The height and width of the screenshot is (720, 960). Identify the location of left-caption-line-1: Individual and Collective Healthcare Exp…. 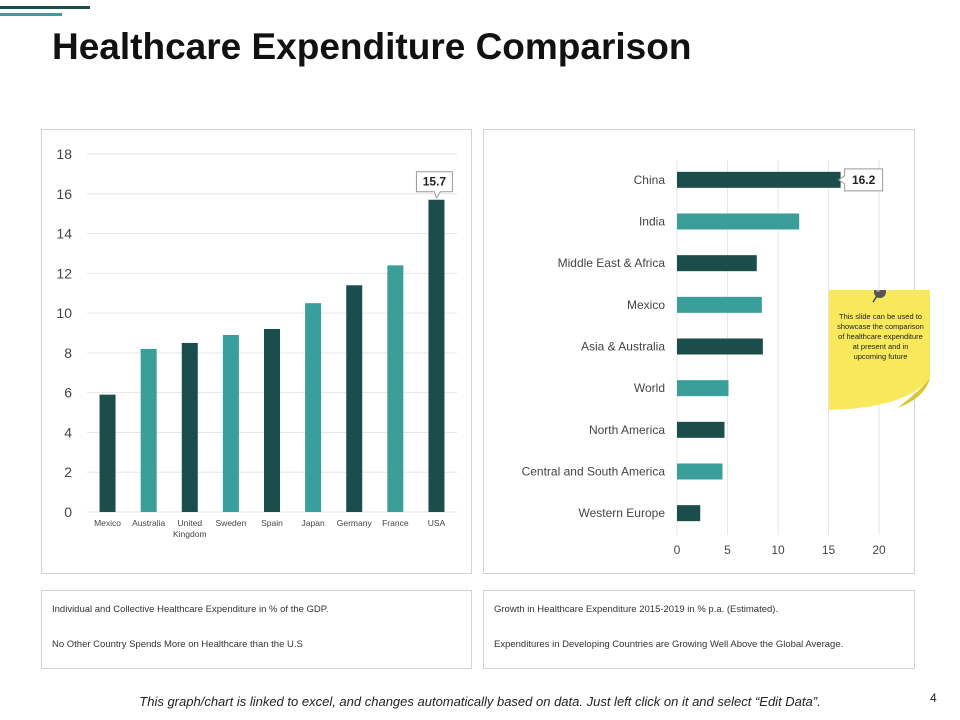
(190, 609).